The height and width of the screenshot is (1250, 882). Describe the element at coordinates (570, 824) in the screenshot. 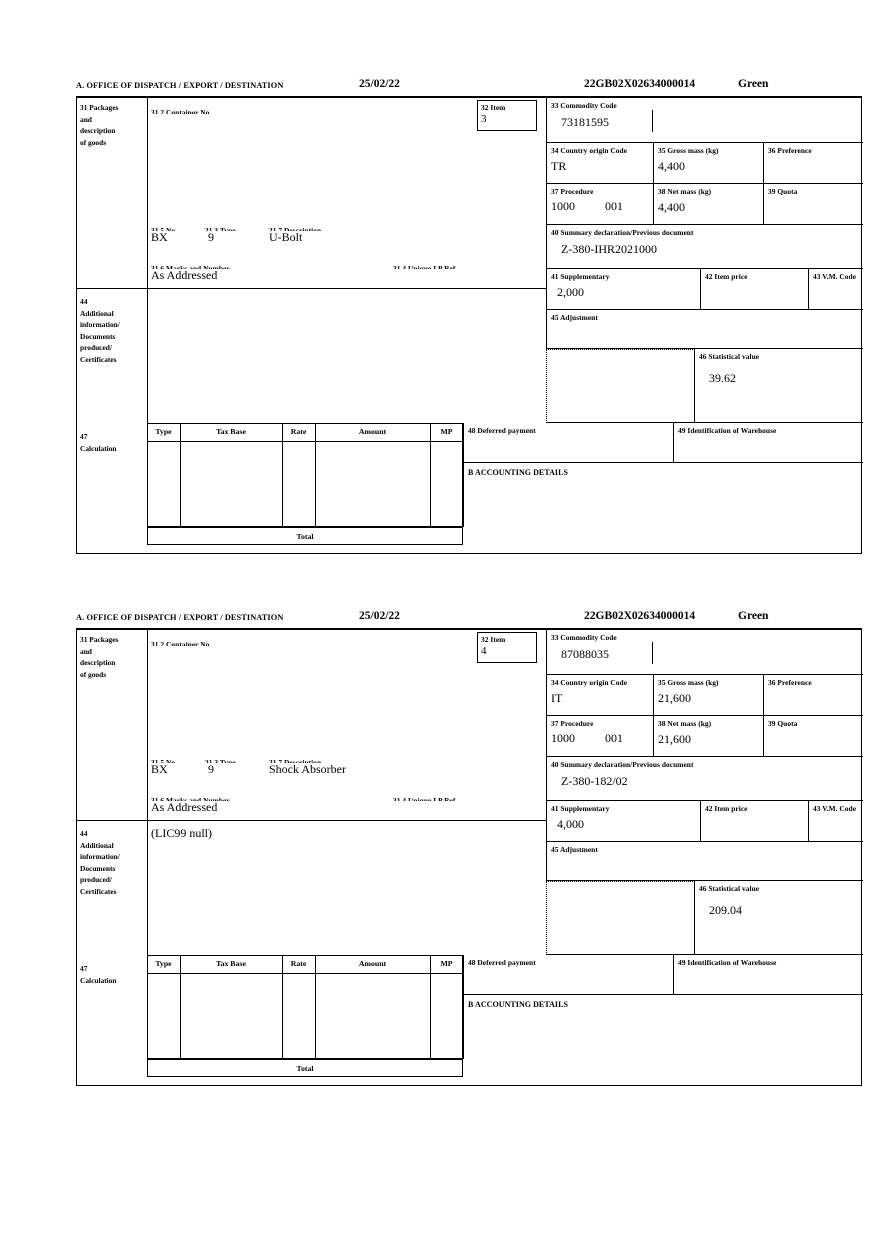

I see `field-41-value: 4,000` at that location.